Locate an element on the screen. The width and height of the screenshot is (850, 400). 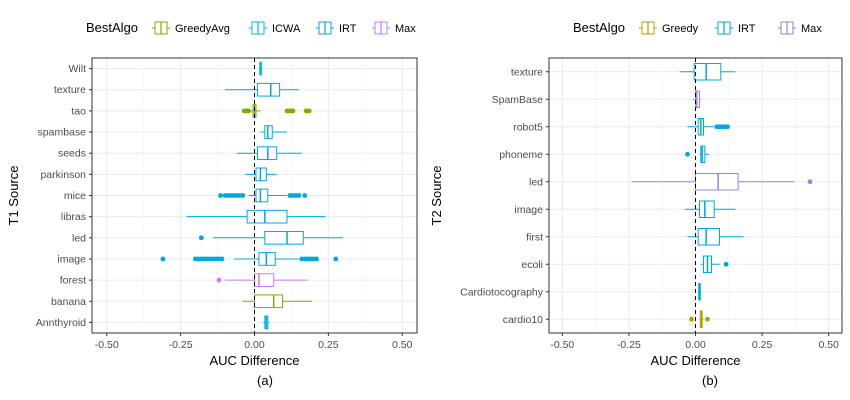
y-tick-label-b-Cardiotocography: Cardiotocography is located at coordinates (502, 292).